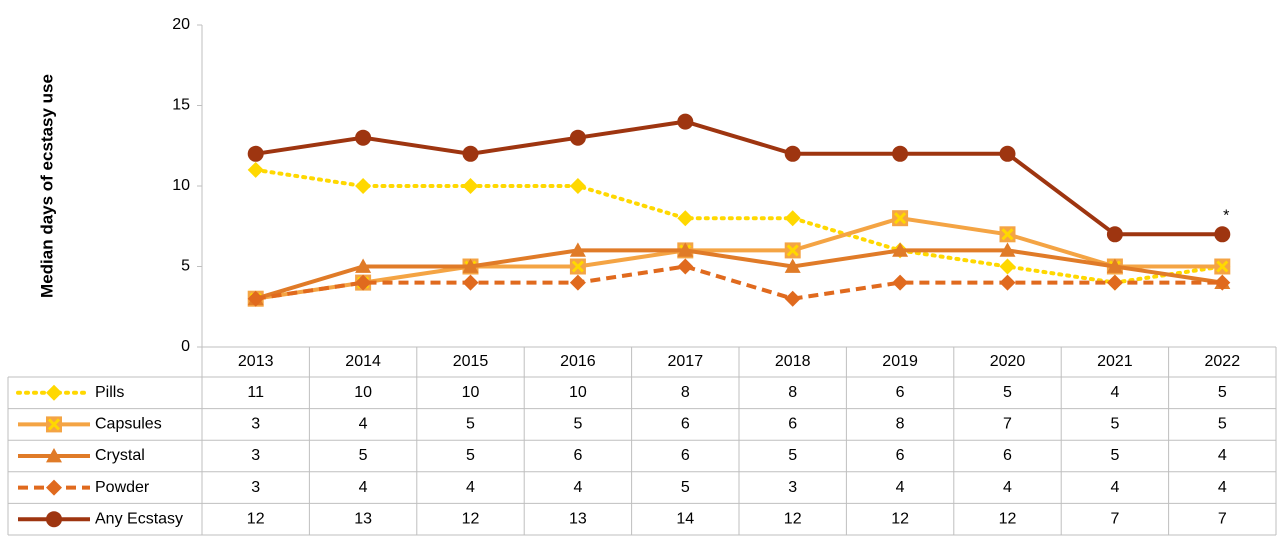 This screenshot has height=536, width=1279. What do you see at coordinates (181, 24) in the screenshot?
I see `y-tick-label: 20` at bounding box center [181, 24].